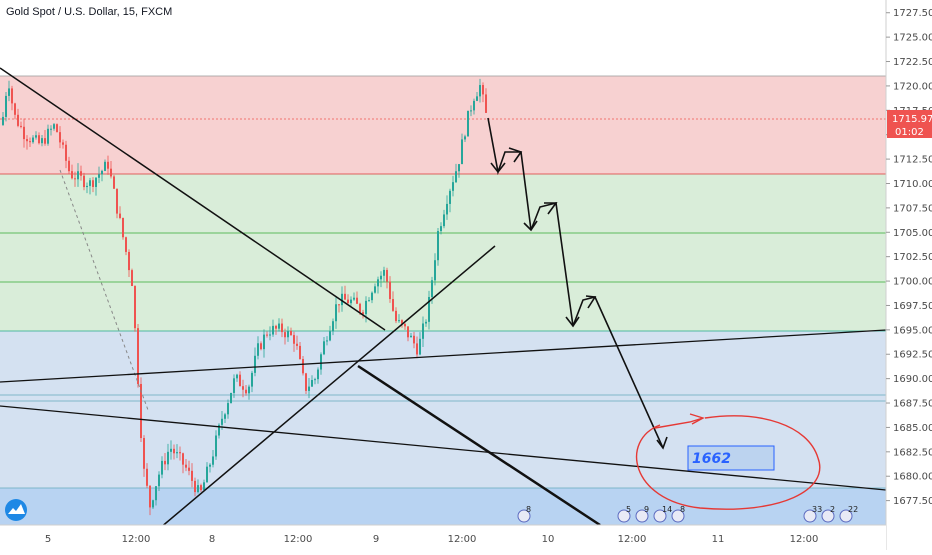 Image resolution: width=932 pixels, height=555 pixels. What do you see at coordinates (376, 539) in the screenshot?
I see `x-tick-label: 9` at bounding box center [376, 539].